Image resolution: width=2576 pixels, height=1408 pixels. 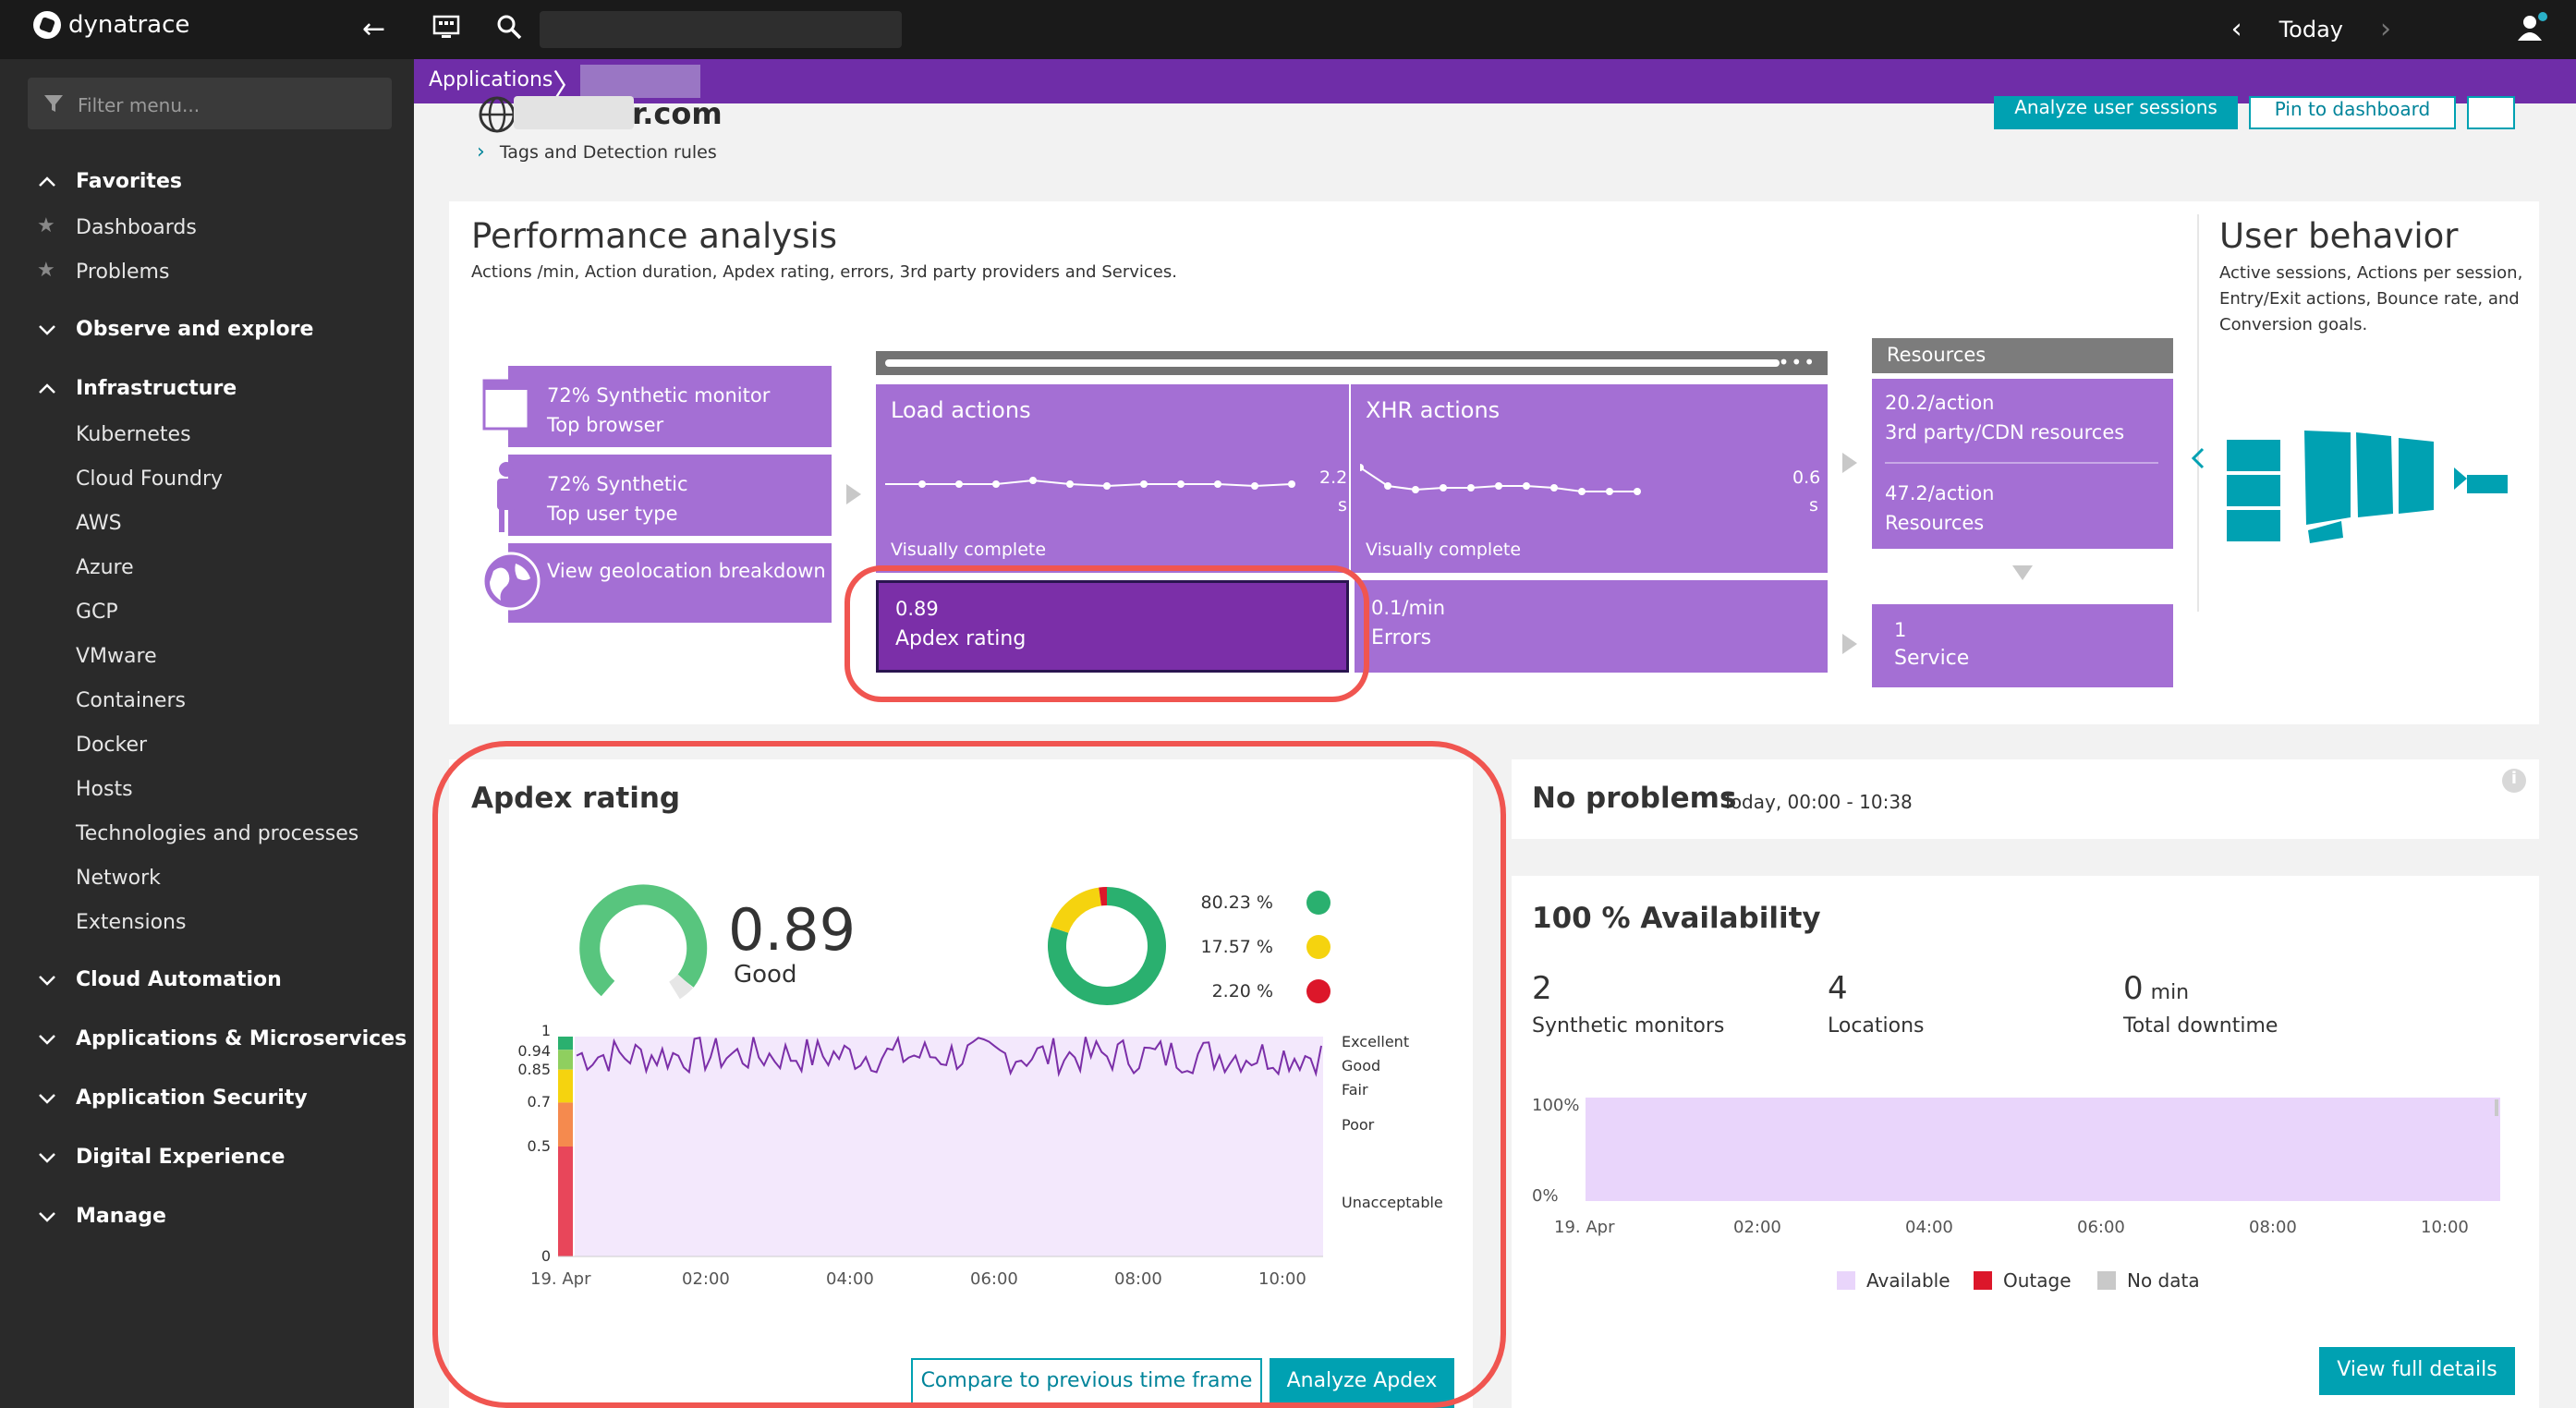 What do you see at coordinates (241, 1038) in the screenshot?
I see `sidebar-item-applications-microservices: Applications & Microservices` at bounding box center [241, 1038].